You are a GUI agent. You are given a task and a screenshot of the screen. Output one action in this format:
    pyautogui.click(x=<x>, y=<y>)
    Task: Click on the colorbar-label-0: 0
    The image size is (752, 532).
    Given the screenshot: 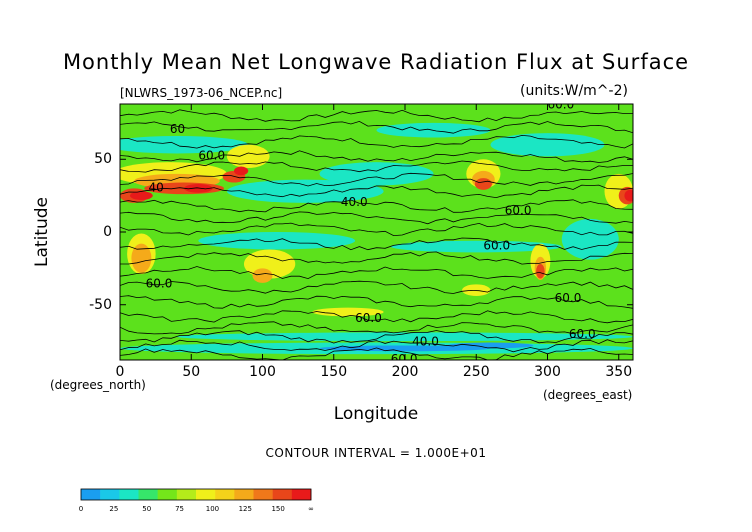 What is the action you would take?
    pyautogui.click(x=81, y=509)
    